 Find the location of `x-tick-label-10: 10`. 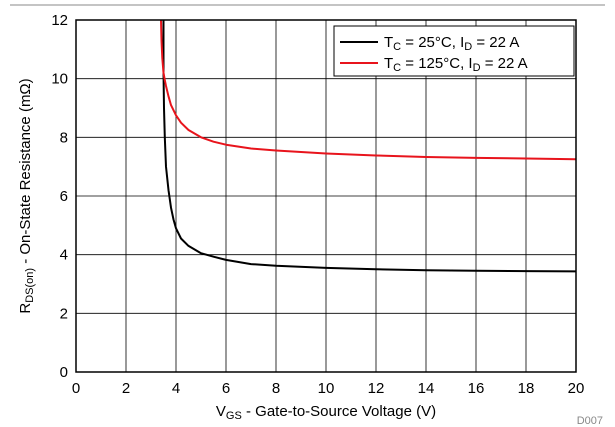

x-tick-label-10: 10 is located at coordinates (326, 388).